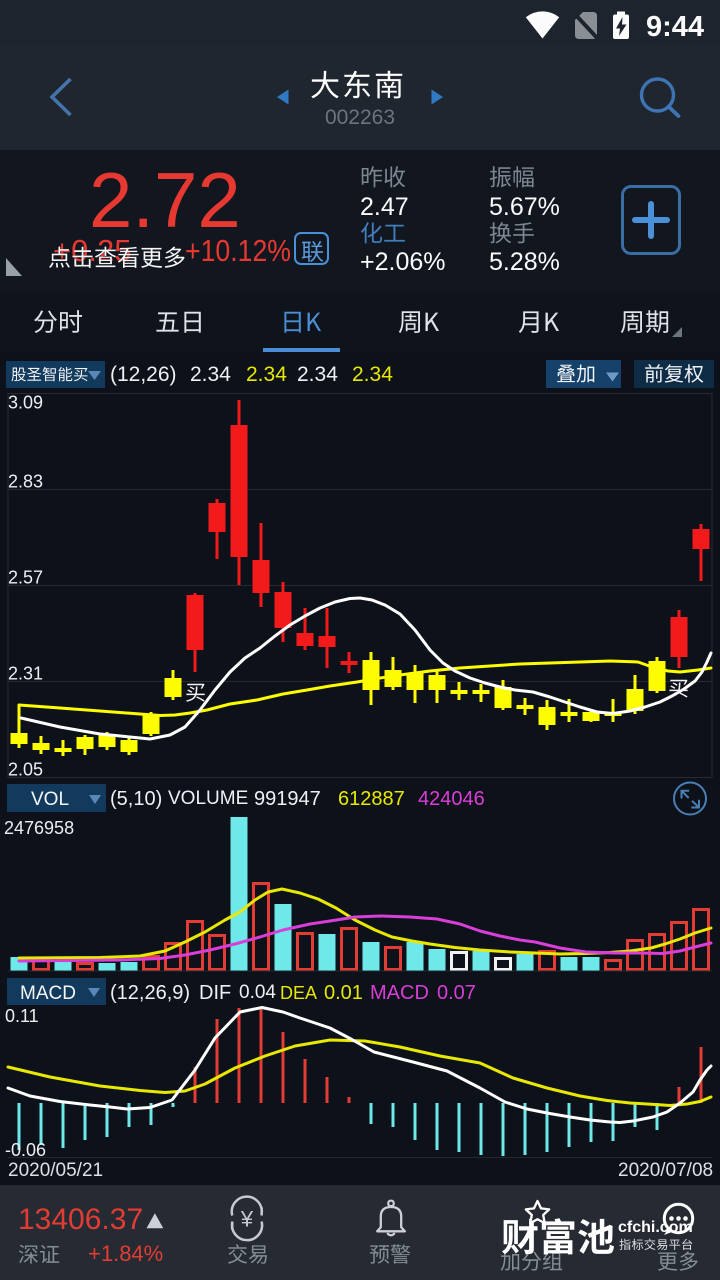 The image size is (720, 1280). I want to click on svg-text: -0.06, so click(25, 1150).